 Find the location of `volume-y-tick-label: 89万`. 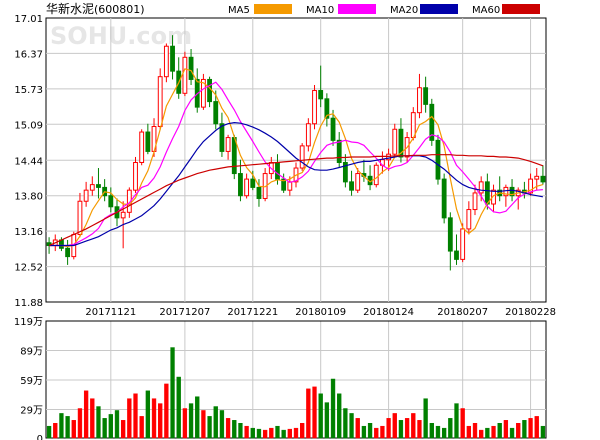

volume-y-tick-label: 89万 is located at coordinates (31, 351).